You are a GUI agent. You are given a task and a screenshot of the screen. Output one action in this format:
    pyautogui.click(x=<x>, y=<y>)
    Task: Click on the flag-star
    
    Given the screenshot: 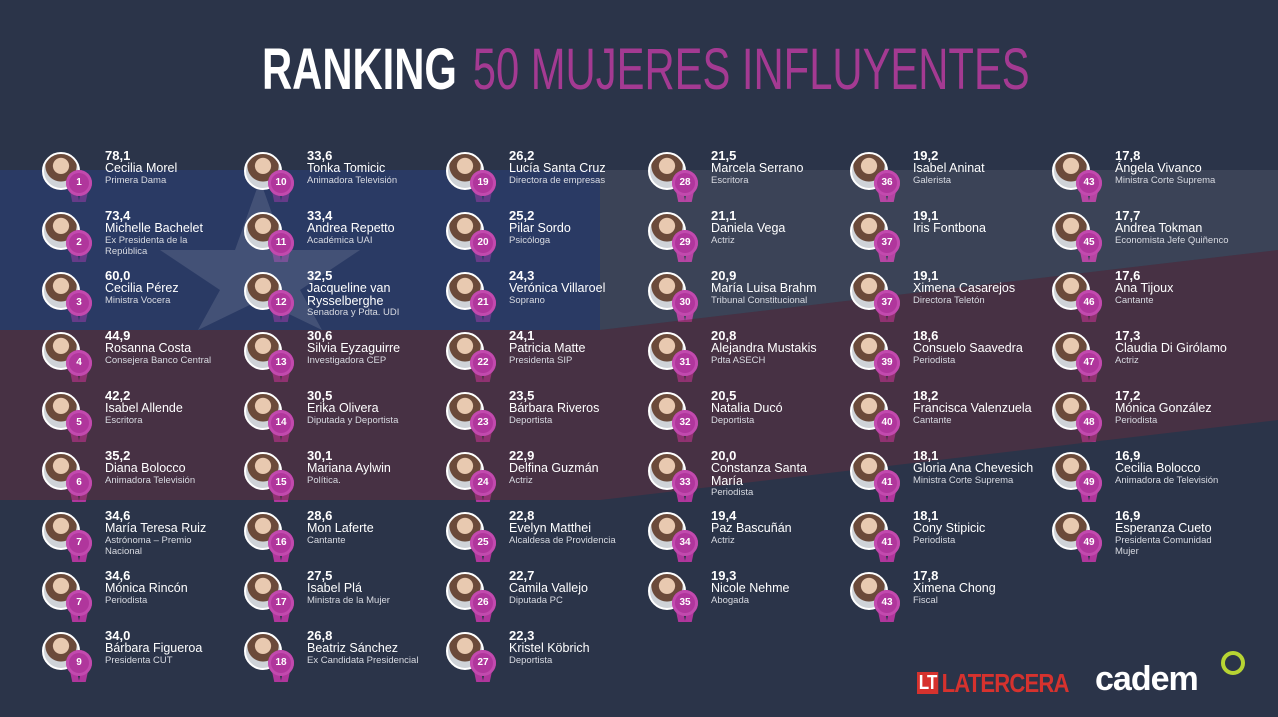 What is the action you would take?
    pyautogui.click(x=260, y=255)
    